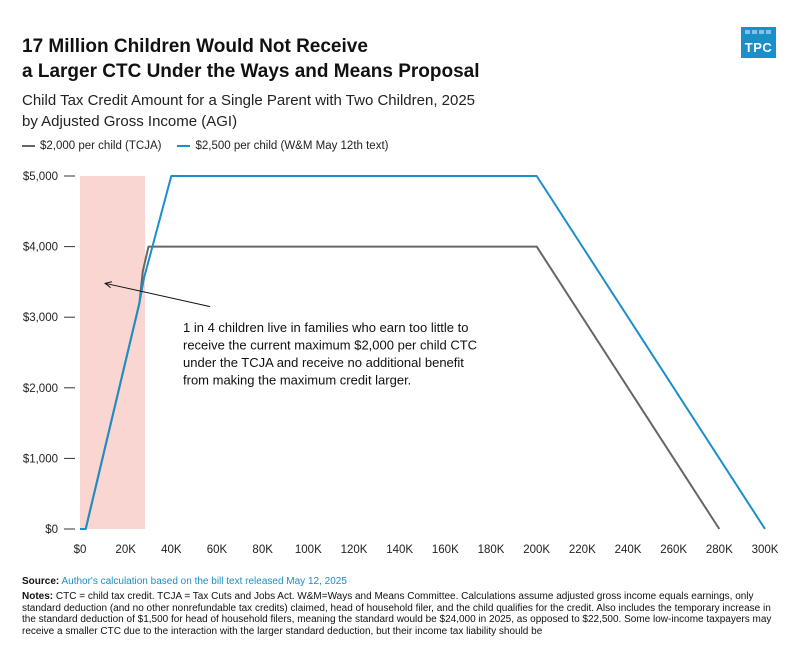  I want to click on x-tick-label: 120K, so click(354, 550).